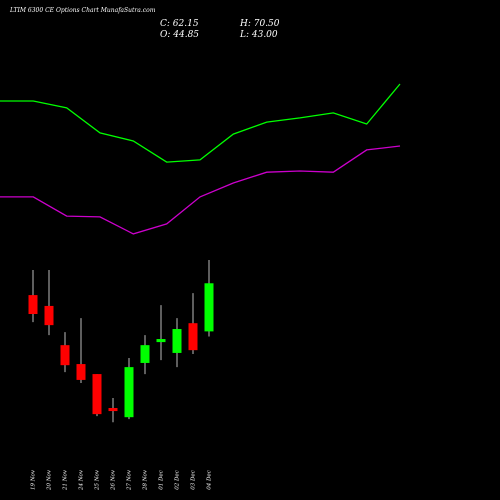 Image resolution: width=500 pixels, height=500 pixels. What do you see at coordinates (98, 480) in the screenshot?
I see `x-tick-label: 25 Nov` at bounding box center [98, 480].